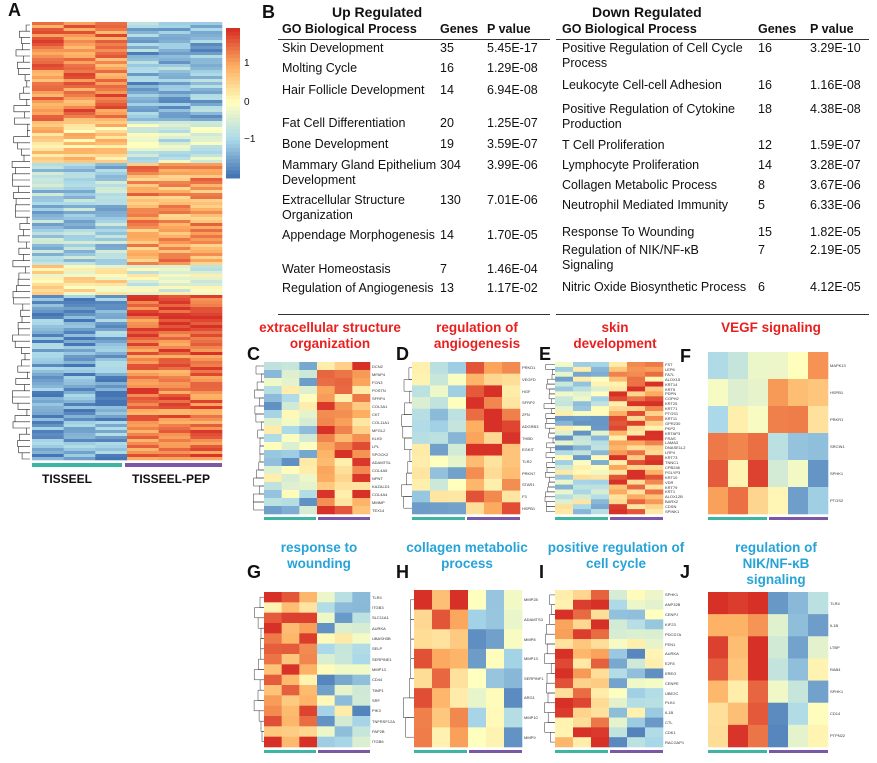 The image size is (877, 763). What do you see at coordinates (673, 605) in the screenshot?
I see `gene-label: ANP32B` at bounding box center [673, 605].